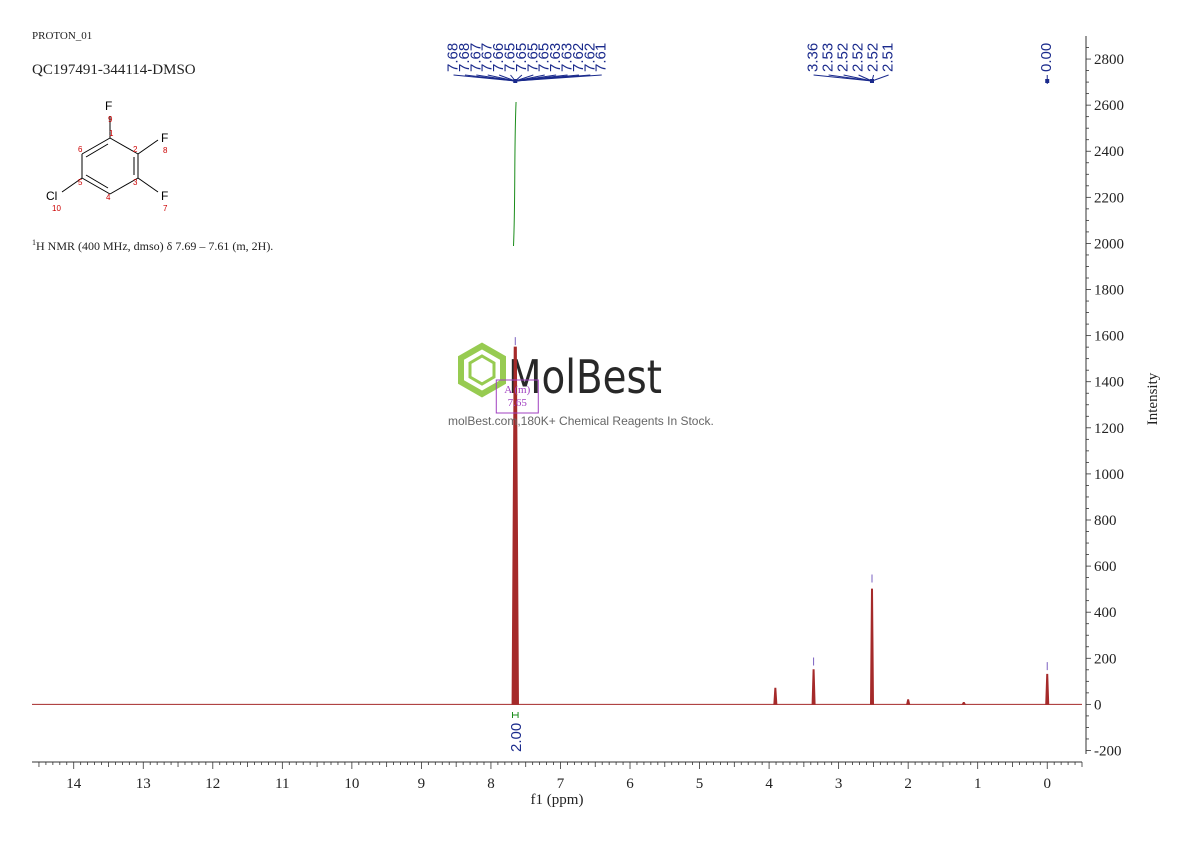  I want to click on atom-cl-10: Cl, so click(51, 196).